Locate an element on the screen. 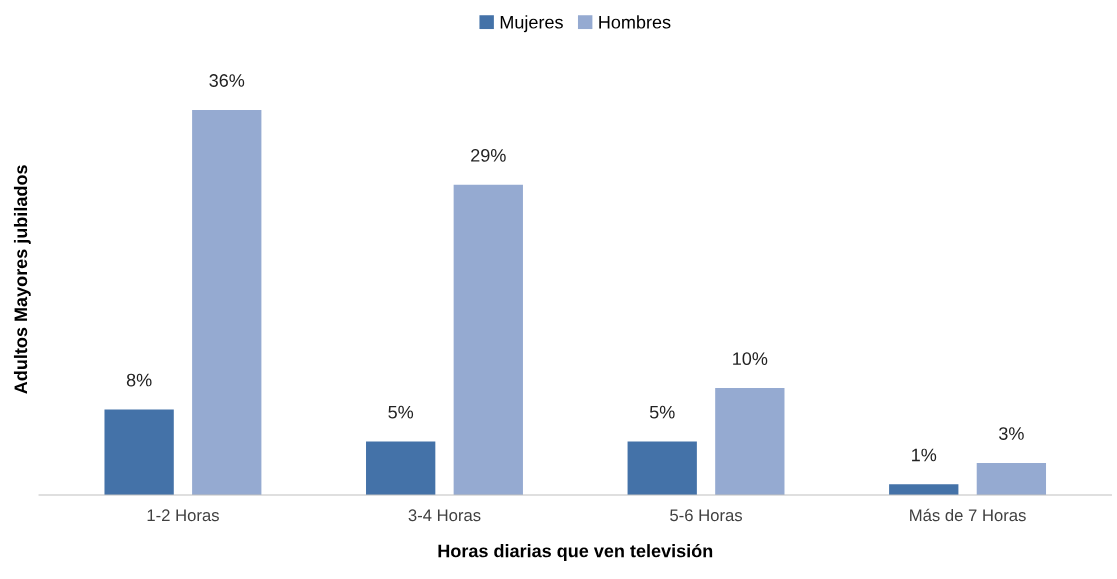  x-tick-label: 5-6 Horas is located at coordinates (706, 515).